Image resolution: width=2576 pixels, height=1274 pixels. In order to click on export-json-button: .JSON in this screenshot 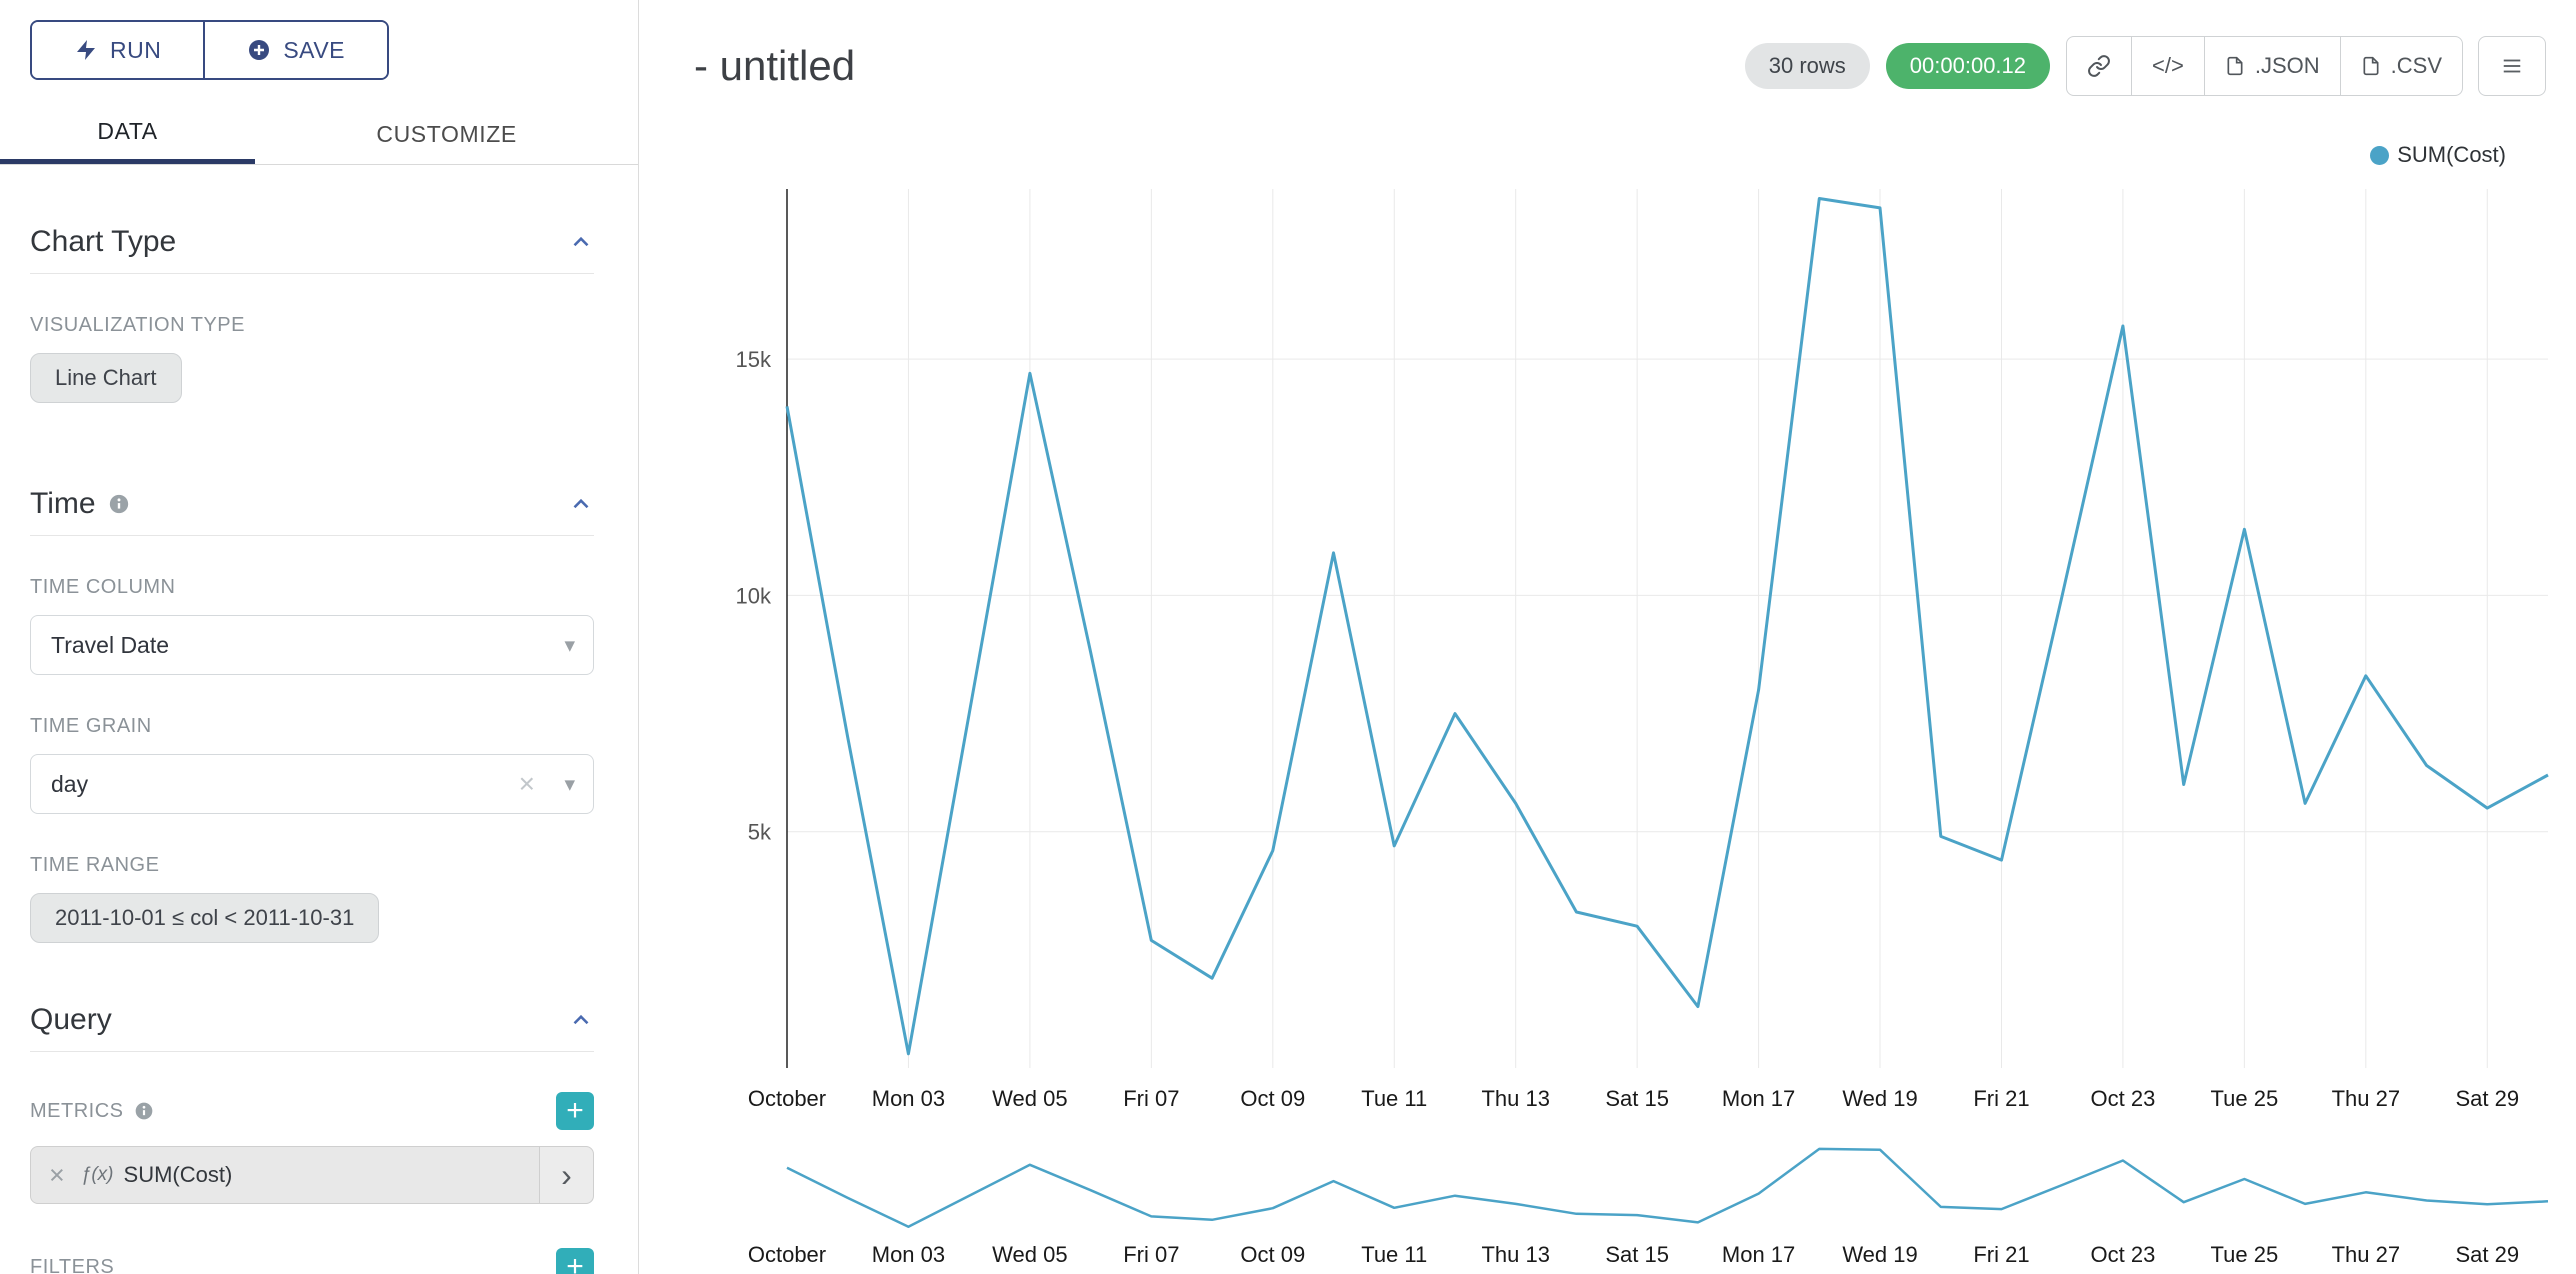, I will do `click(2272, 66)`.